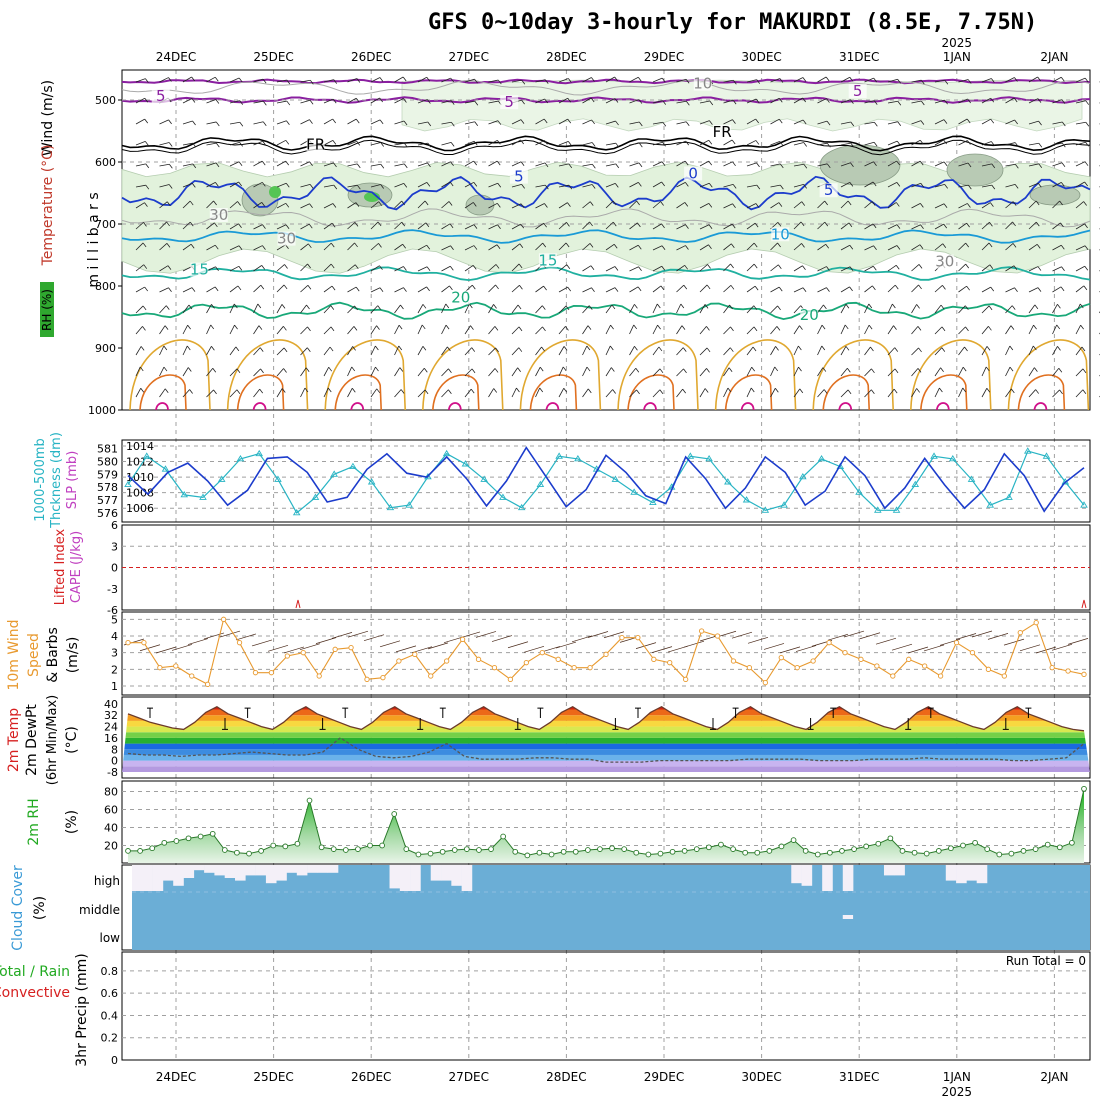  Describe the element at coordinates (664, 57) in the screenshot. I see `date-label-top: 29DEC` at that location.